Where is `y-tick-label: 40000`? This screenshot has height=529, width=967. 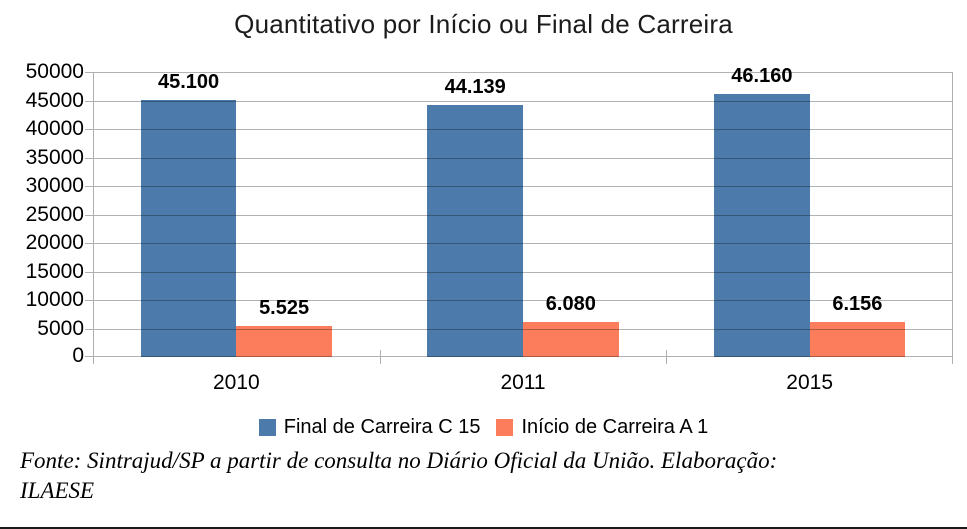
y-tick-label: 40000 is located at coordinates (54, 128).